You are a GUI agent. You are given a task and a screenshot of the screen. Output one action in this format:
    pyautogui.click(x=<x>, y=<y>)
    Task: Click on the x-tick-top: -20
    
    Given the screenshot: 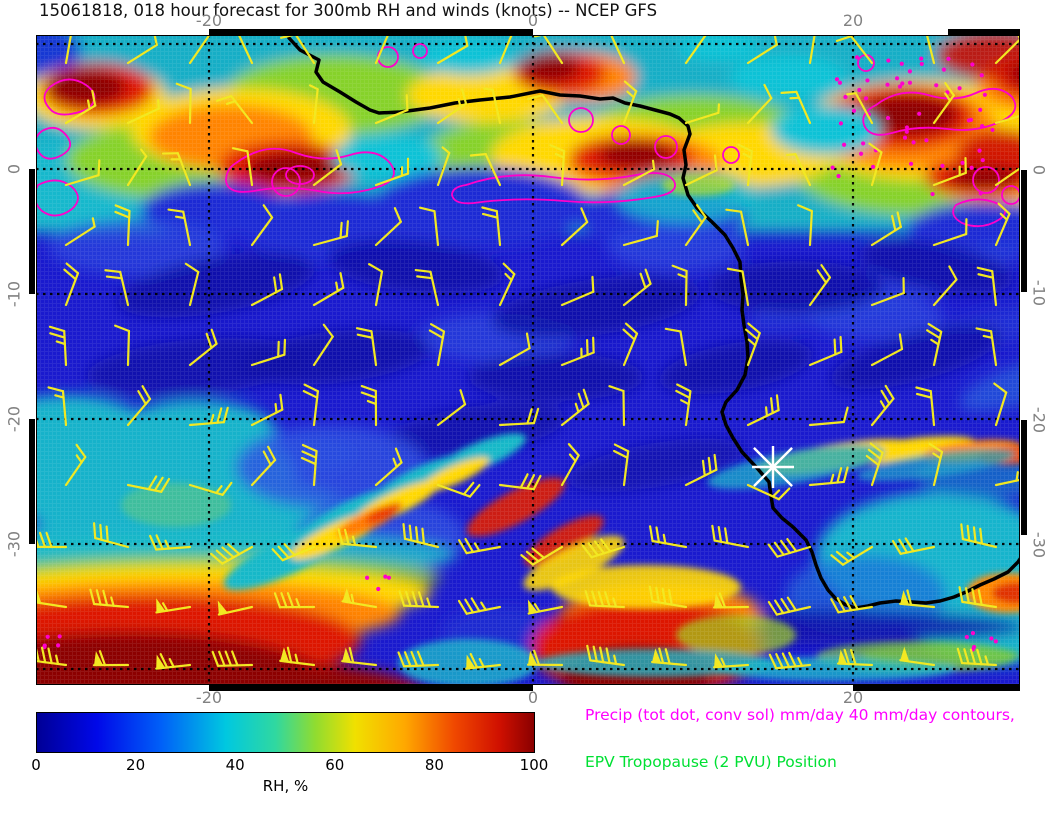 What is the action you would take?
    pyautogui.click(x=209, y=20)
    